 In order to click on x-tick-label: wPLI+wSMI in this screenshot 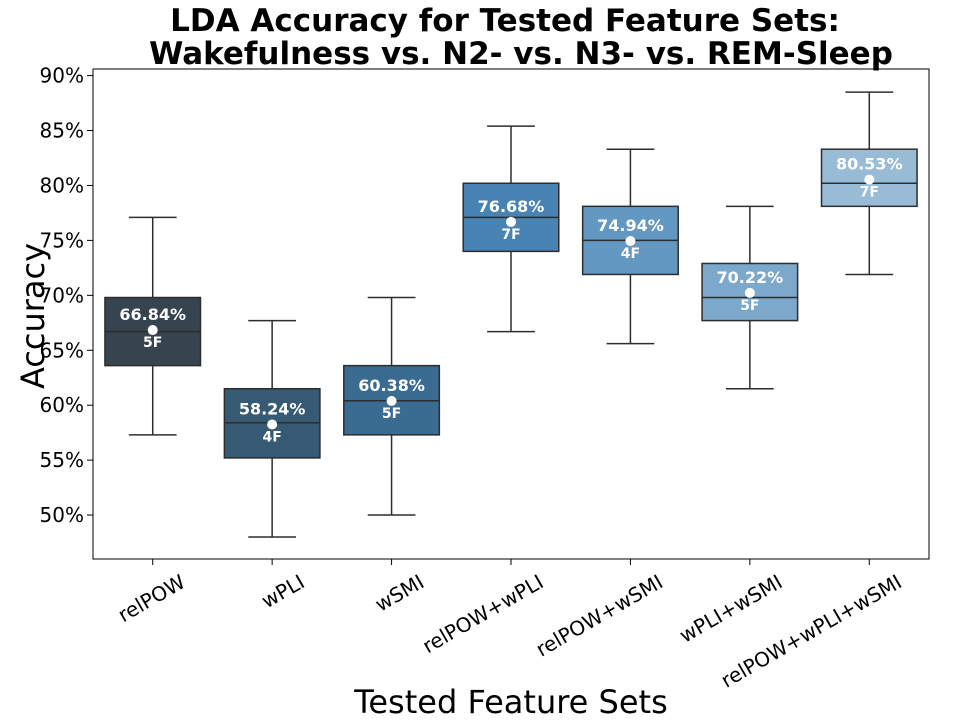, I will do `click(730, 609)`.